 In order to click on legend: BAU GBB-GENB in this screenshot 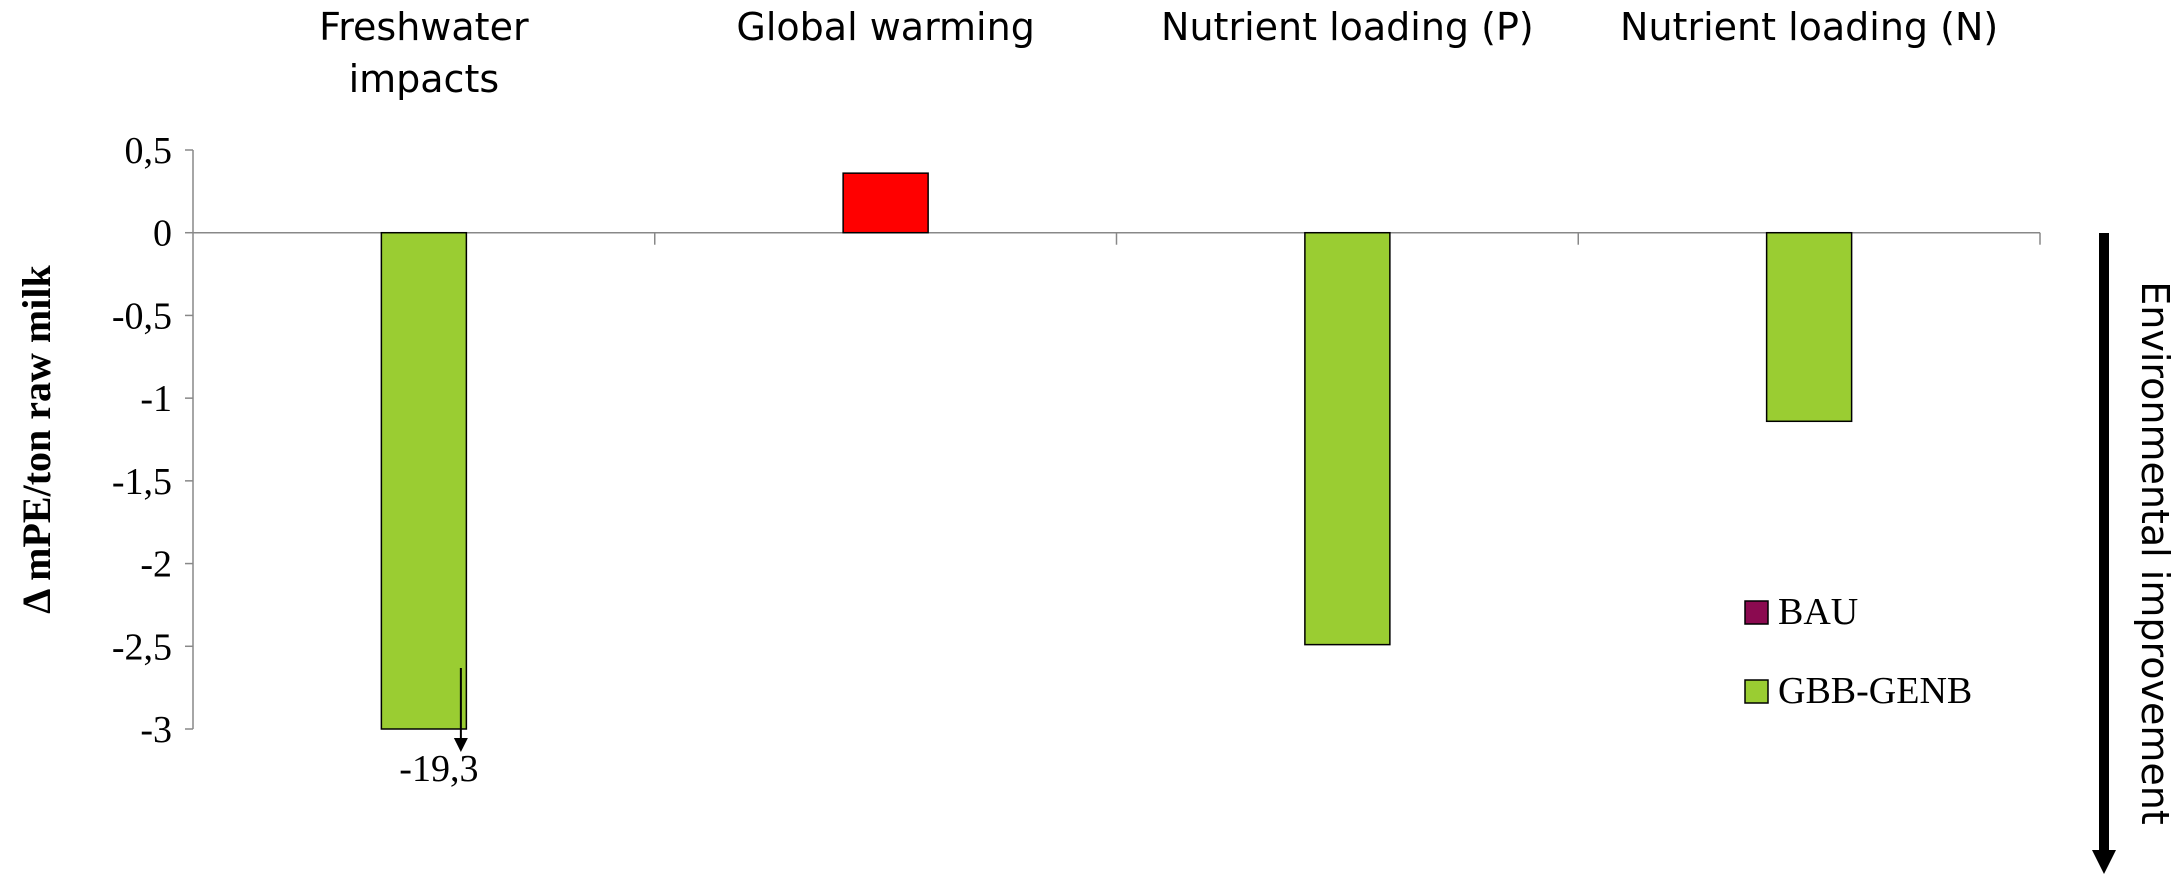, I will do `click(1858, 651)`.